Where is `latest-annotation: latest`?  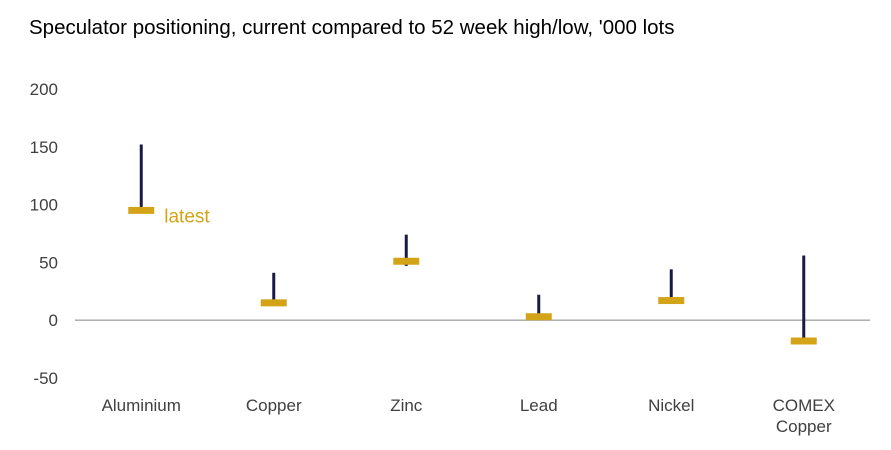
latest-annotation: latest is located at coordinates (187, 216).